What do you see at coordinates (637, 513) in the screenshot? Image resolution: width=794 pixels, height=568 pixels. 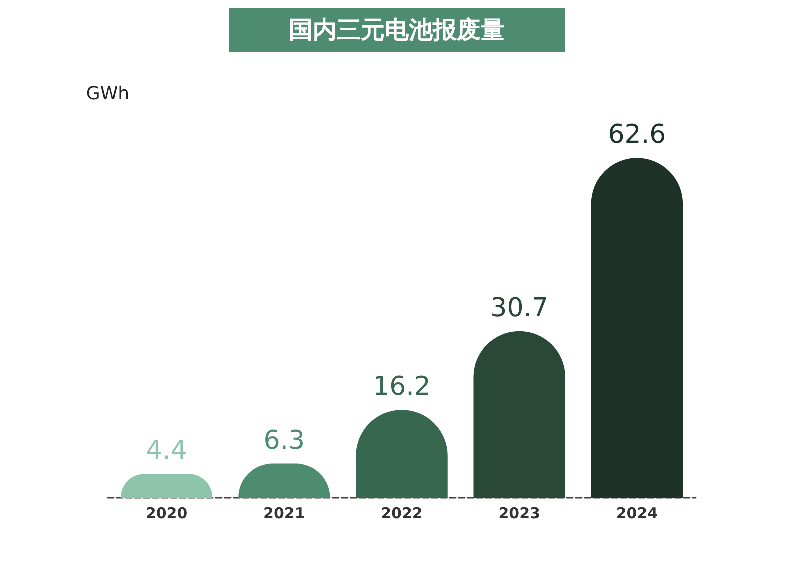 I see `x-tick-label: 2024` at bounding box center [637, 513].